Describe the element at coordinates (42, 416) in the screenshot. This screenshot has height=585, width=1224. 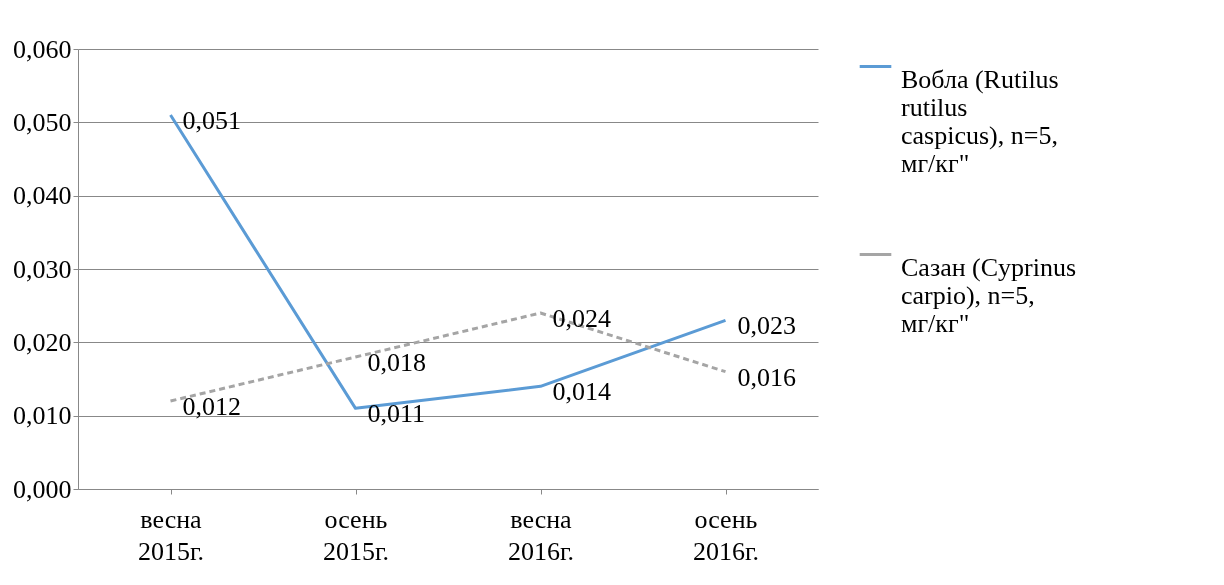
I see `y-tick-label: 0,010` at that location.